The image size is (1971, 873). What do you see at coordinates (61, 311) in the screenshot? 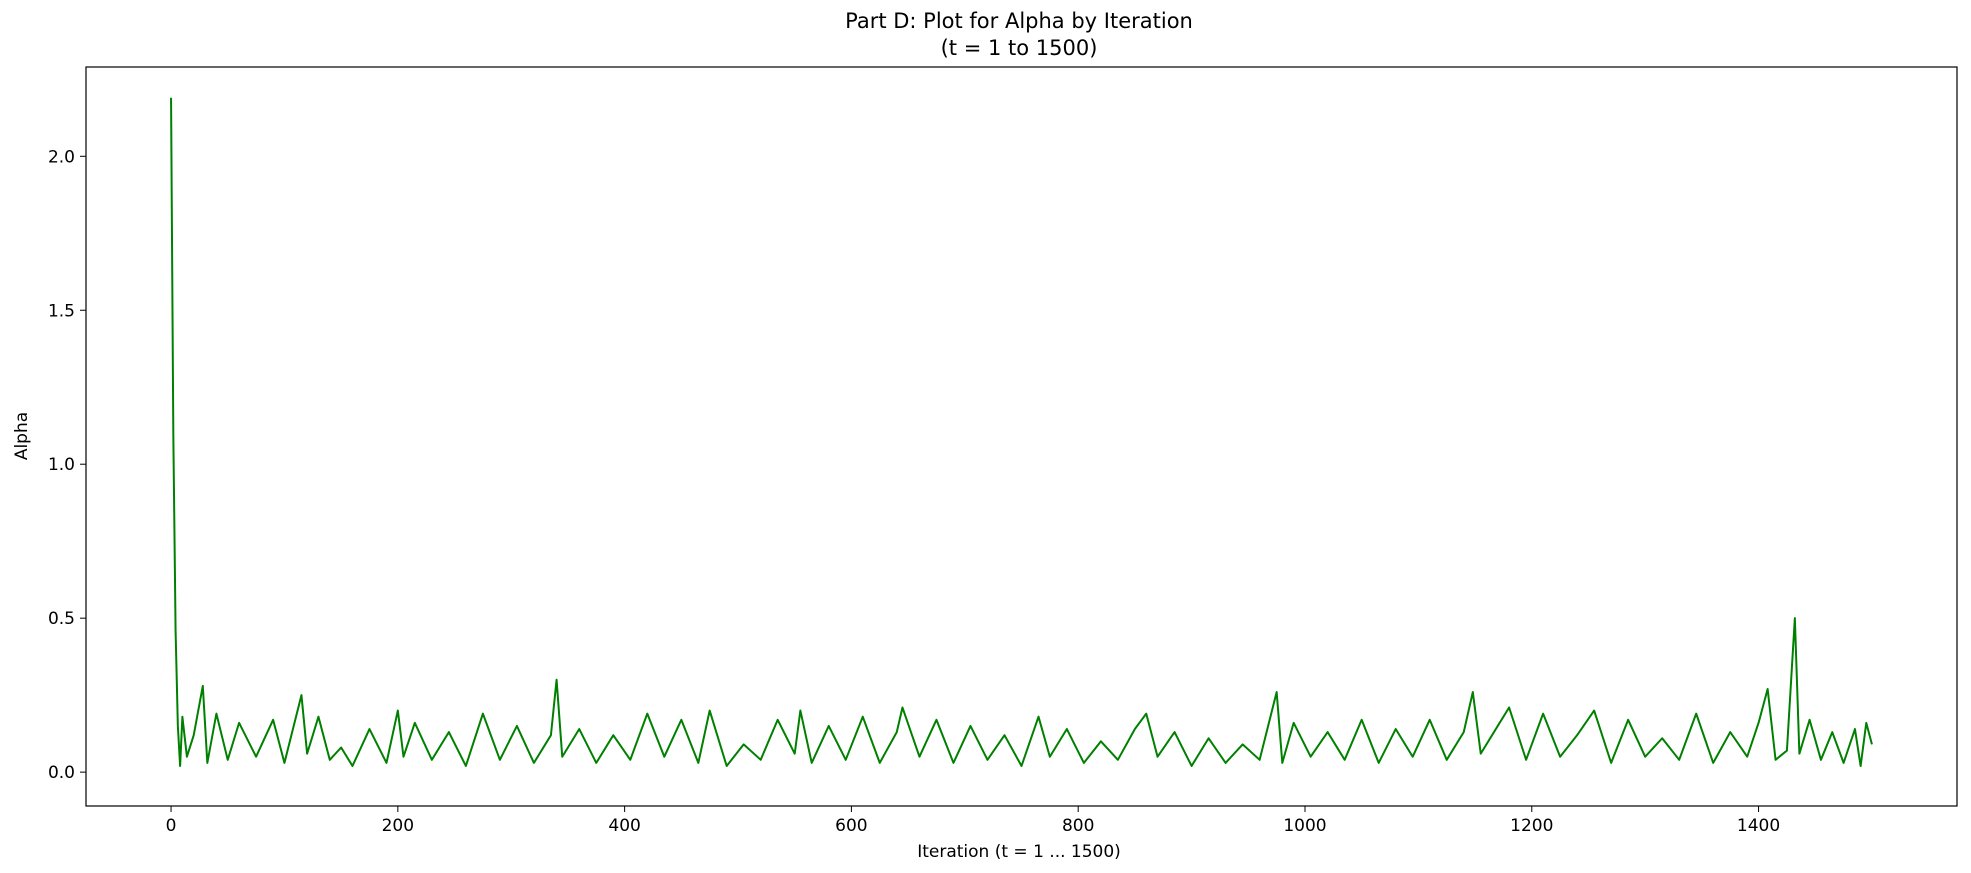
I see `y-tick-label: 1.5` at bounding box center [61, 311].